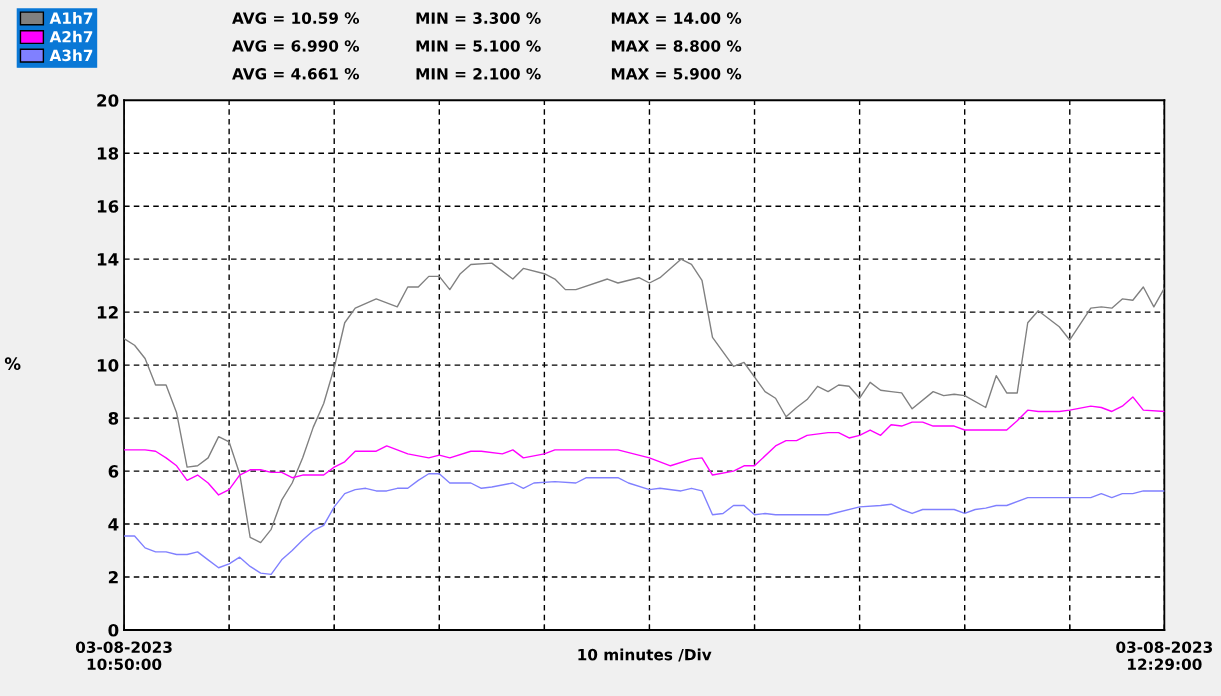 The height and width of the screenshot is (696, 1221). I want to click on x-axis-title: 10 minutes /Div, so click(645, 655).